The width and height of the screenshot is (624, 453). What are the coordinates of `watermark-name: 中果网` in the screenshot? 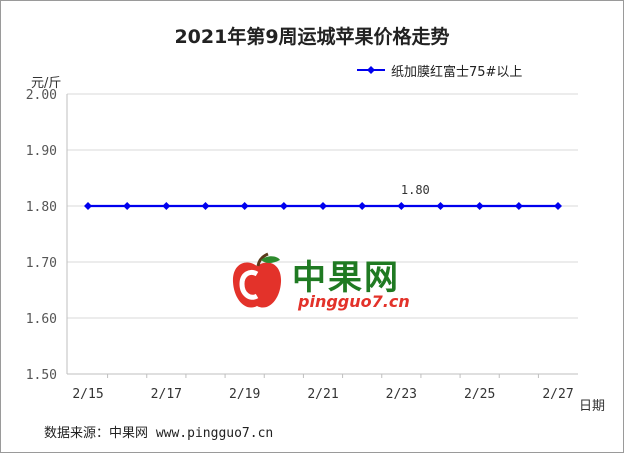 It's located at (346, 278).